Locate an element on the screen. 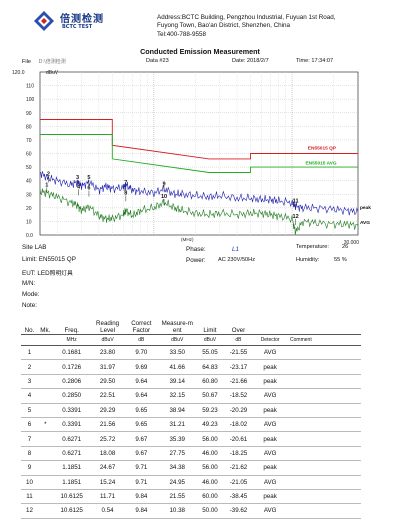 The height and width of the screenshot is (519, 400). table-cell: 15.24 is located at coordinates (107, 482).